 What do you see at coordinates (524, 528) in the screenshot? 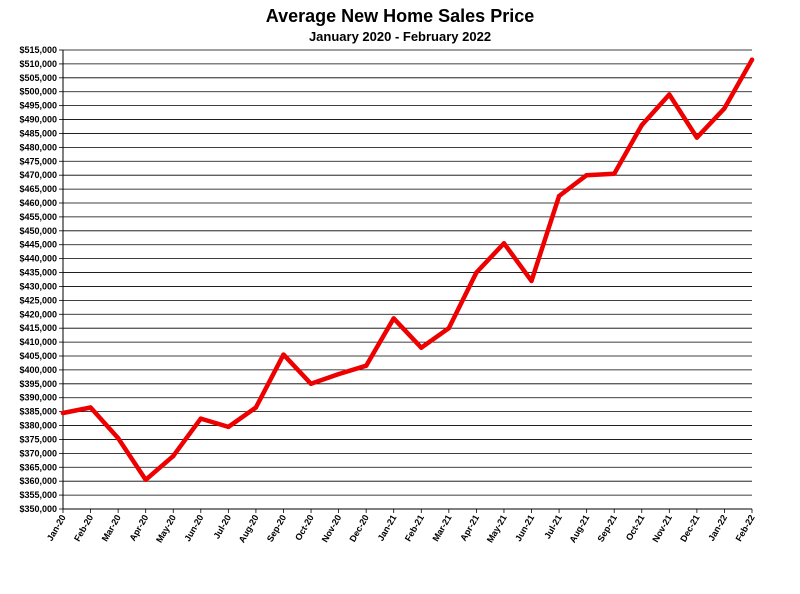
I see `x-tick-label: Jun-21` at bounding box center [524, 528].